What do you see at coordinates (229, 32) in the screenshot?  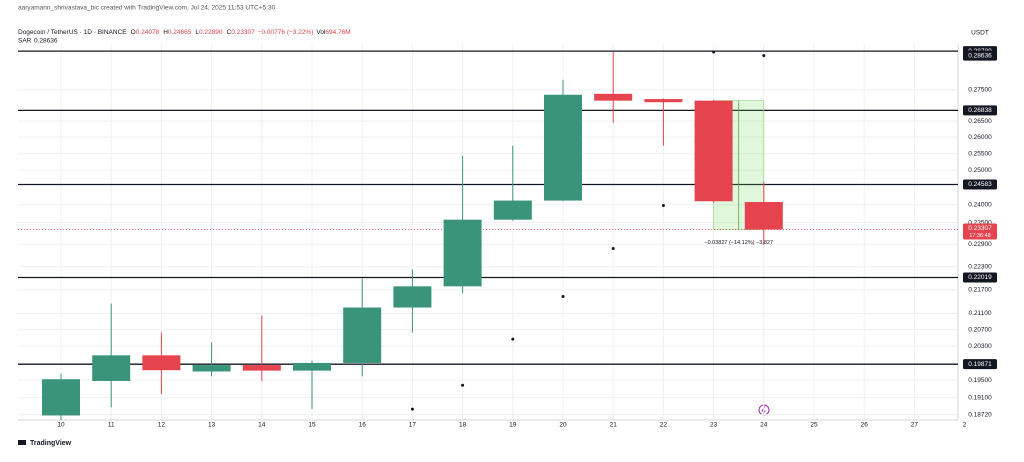 I see `ohlc-key: C` at bounding box center [229, 32].